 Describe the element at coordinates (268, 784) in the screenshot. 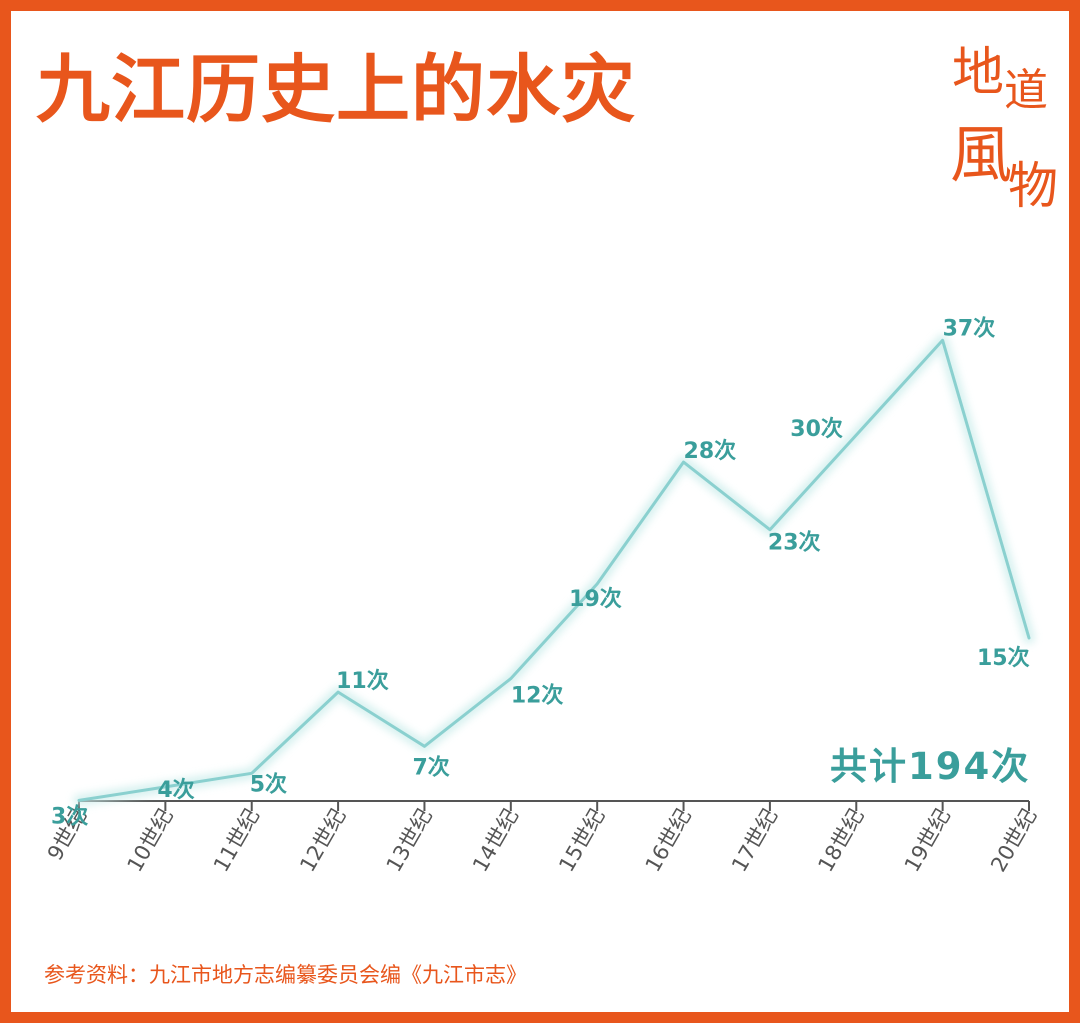

I see `data-label: 5次` at that location.